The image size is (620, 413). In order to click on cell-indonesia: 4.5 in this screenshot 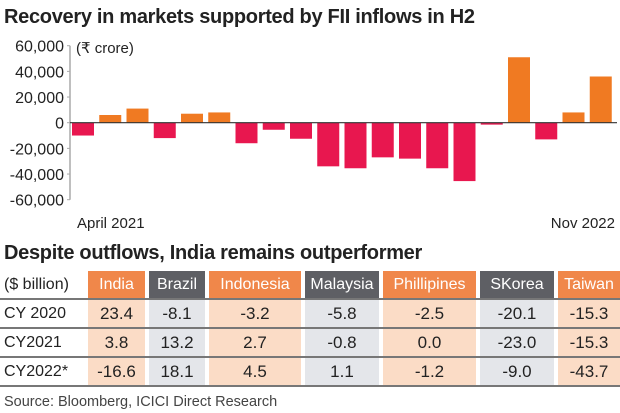, I will do `click(255, 371)`.